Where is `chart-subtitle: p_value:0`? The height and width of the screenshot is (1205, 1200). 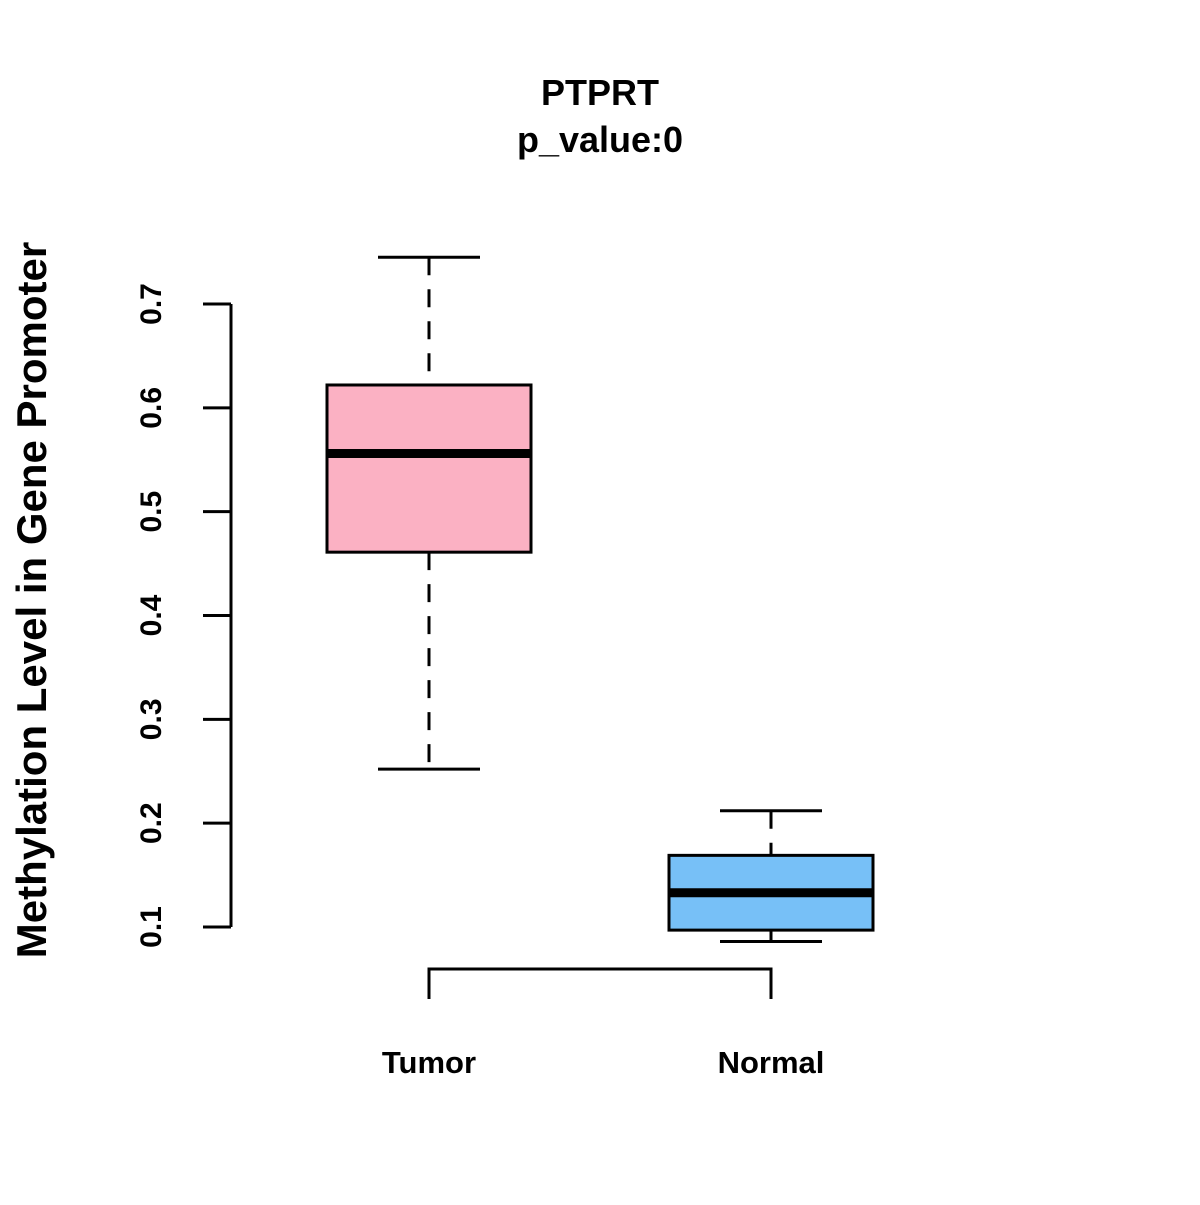 chart-subtitle: p_value:0 is located at coordinates (600, 139).